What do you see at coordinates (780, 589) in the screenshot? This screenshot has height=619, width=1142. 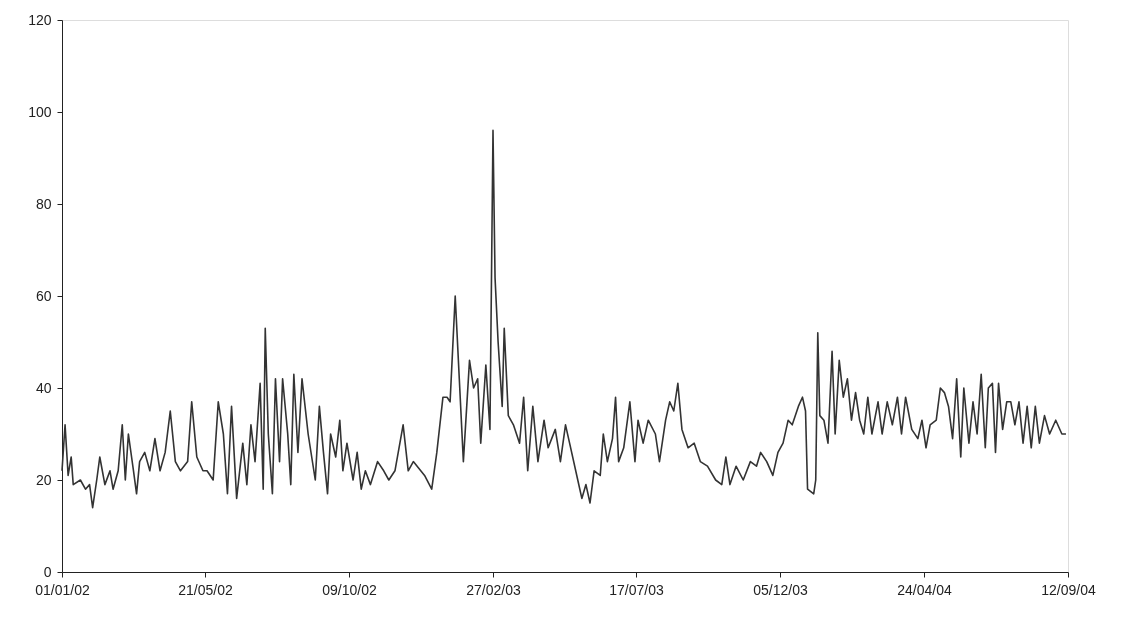 I see `x-tick-label: 05/12/03` at bounding box center [780, 589].